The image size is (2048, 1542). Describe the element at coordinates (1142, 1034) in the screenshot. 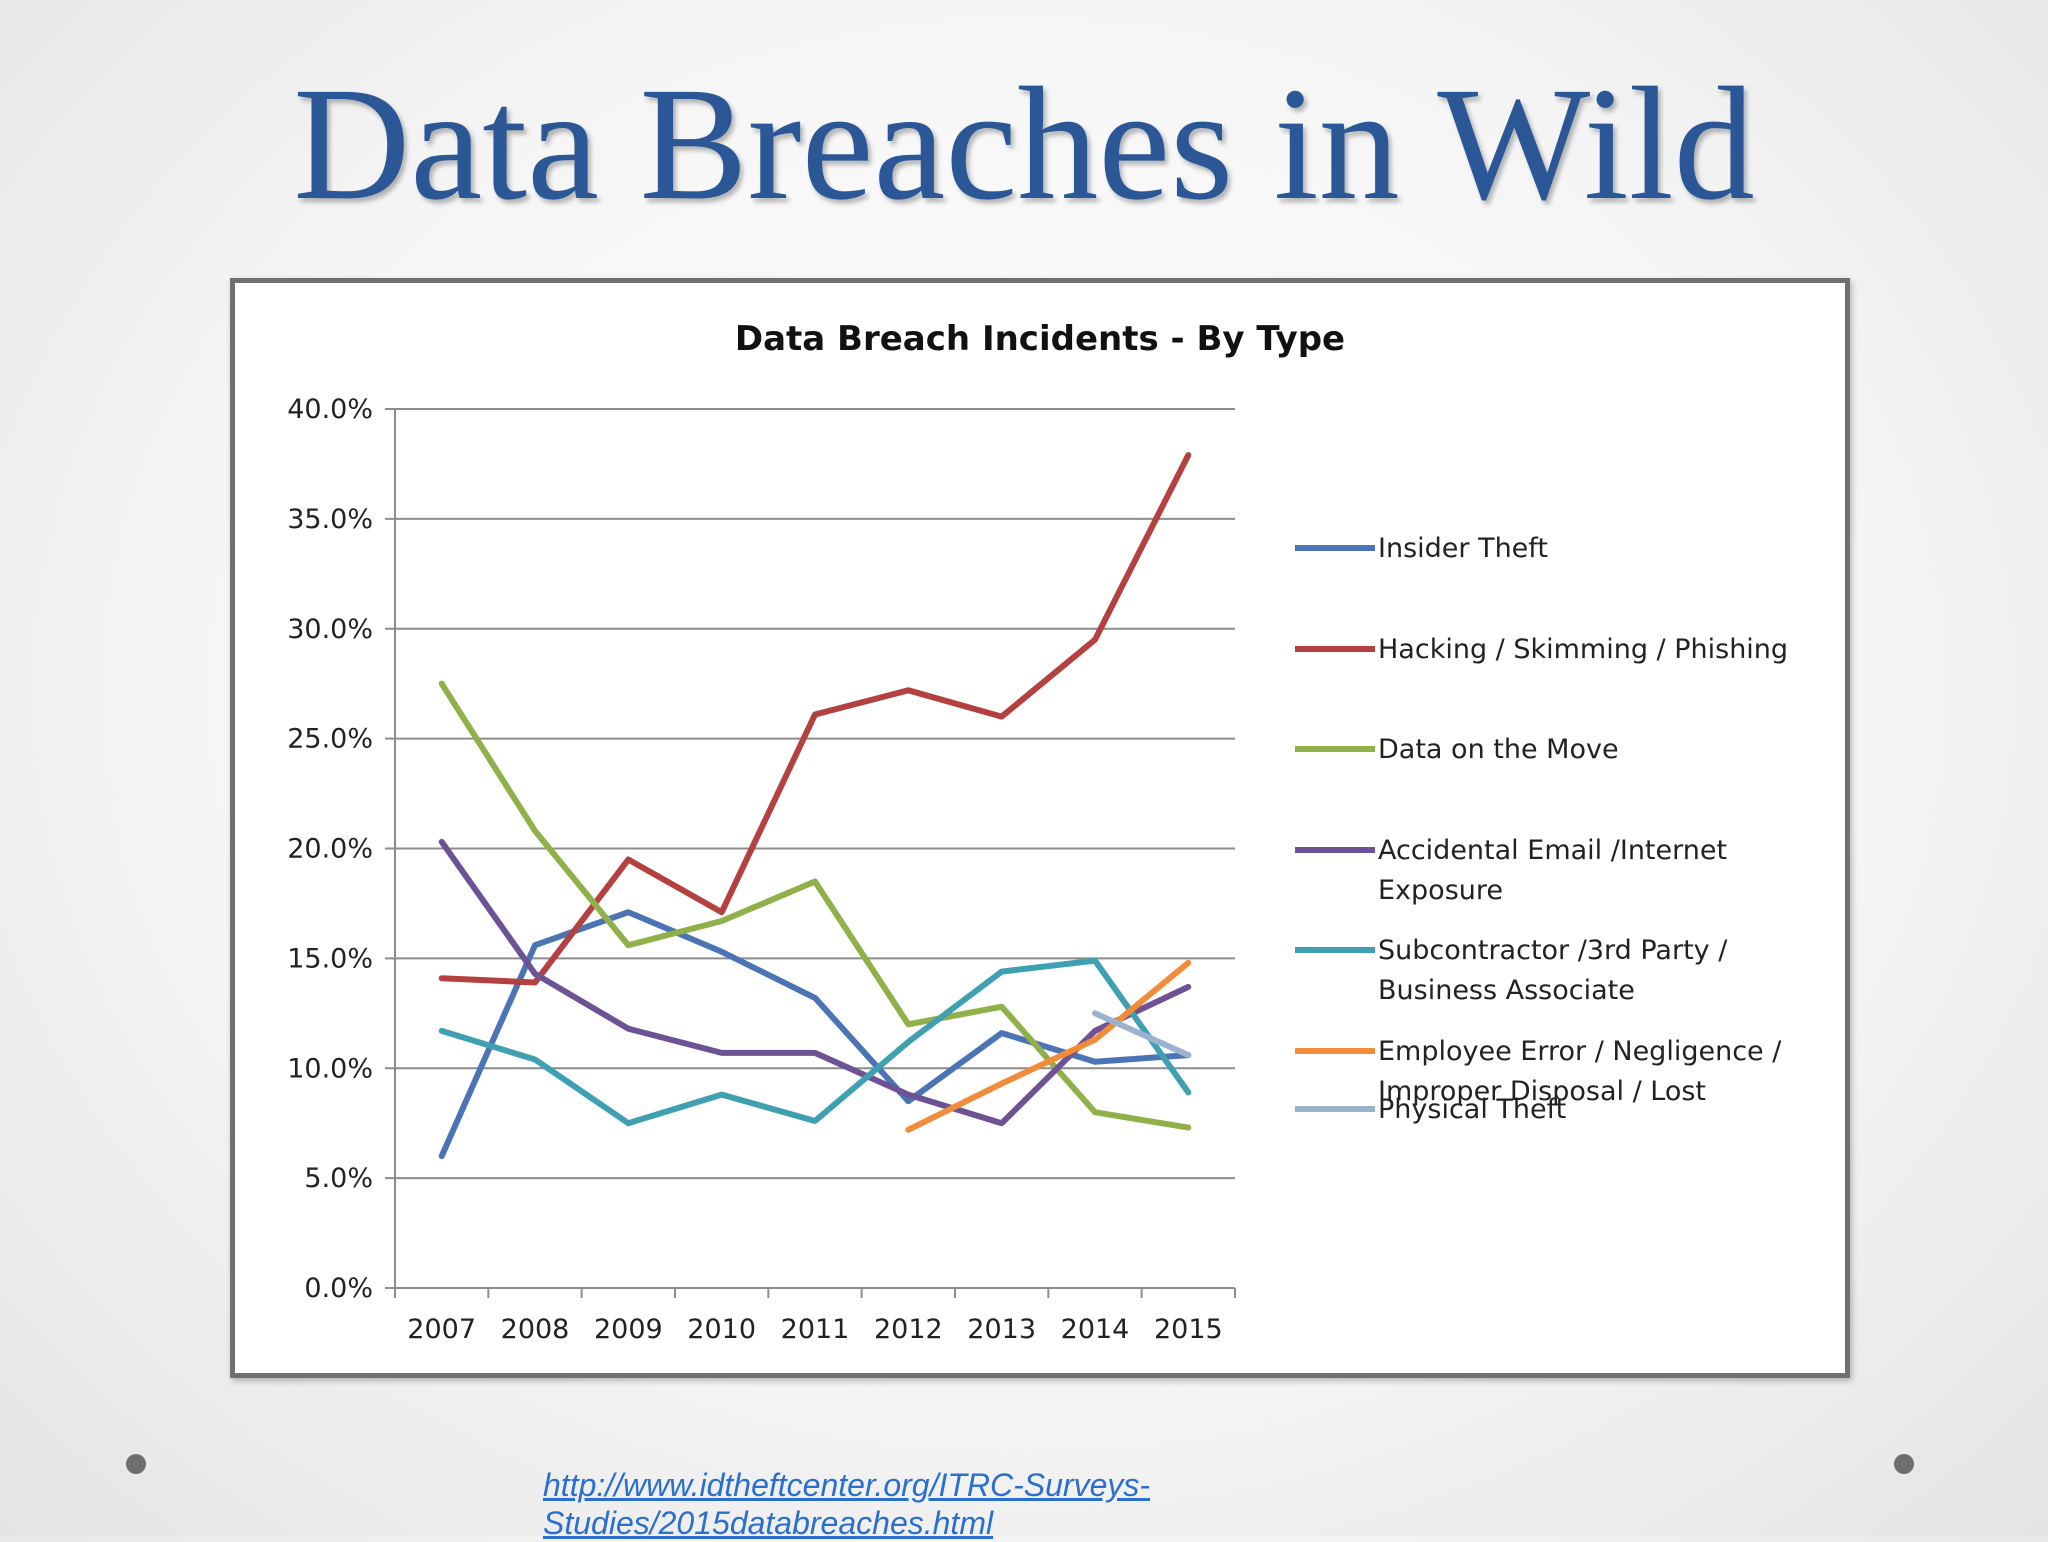

I see `series-line-physical-theft` at that location.